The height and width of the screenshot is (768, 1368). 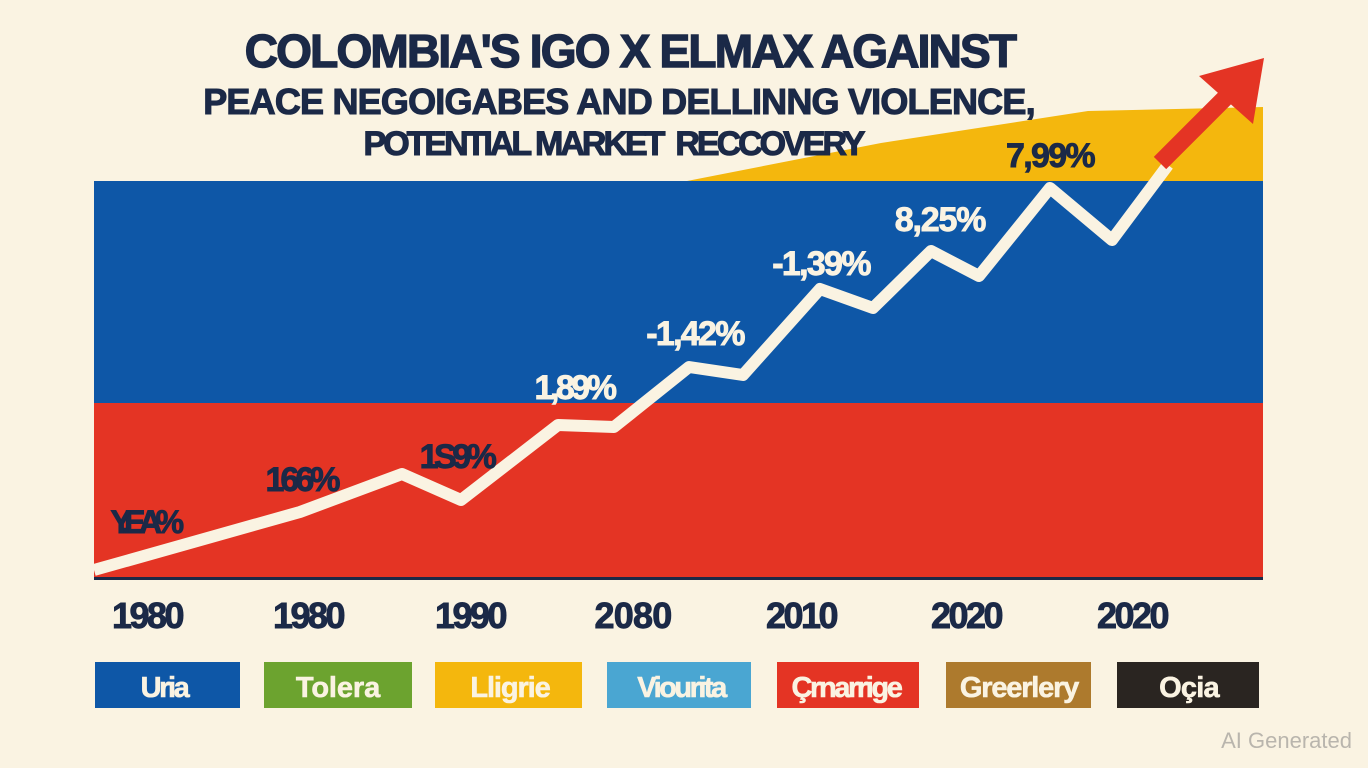 I want to click on svg-text: Tolera, so click(x=338, y=688).